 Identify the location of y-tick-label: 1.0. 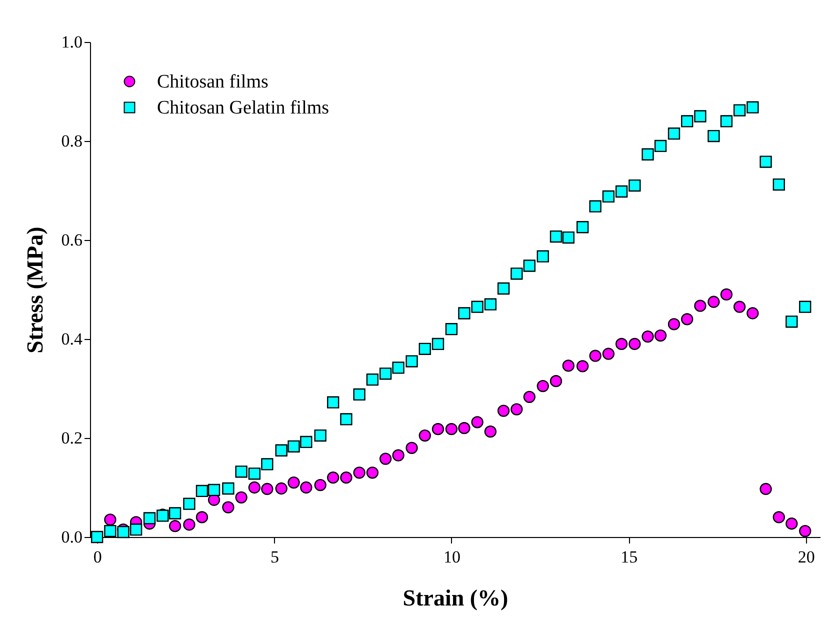
(71, 42).